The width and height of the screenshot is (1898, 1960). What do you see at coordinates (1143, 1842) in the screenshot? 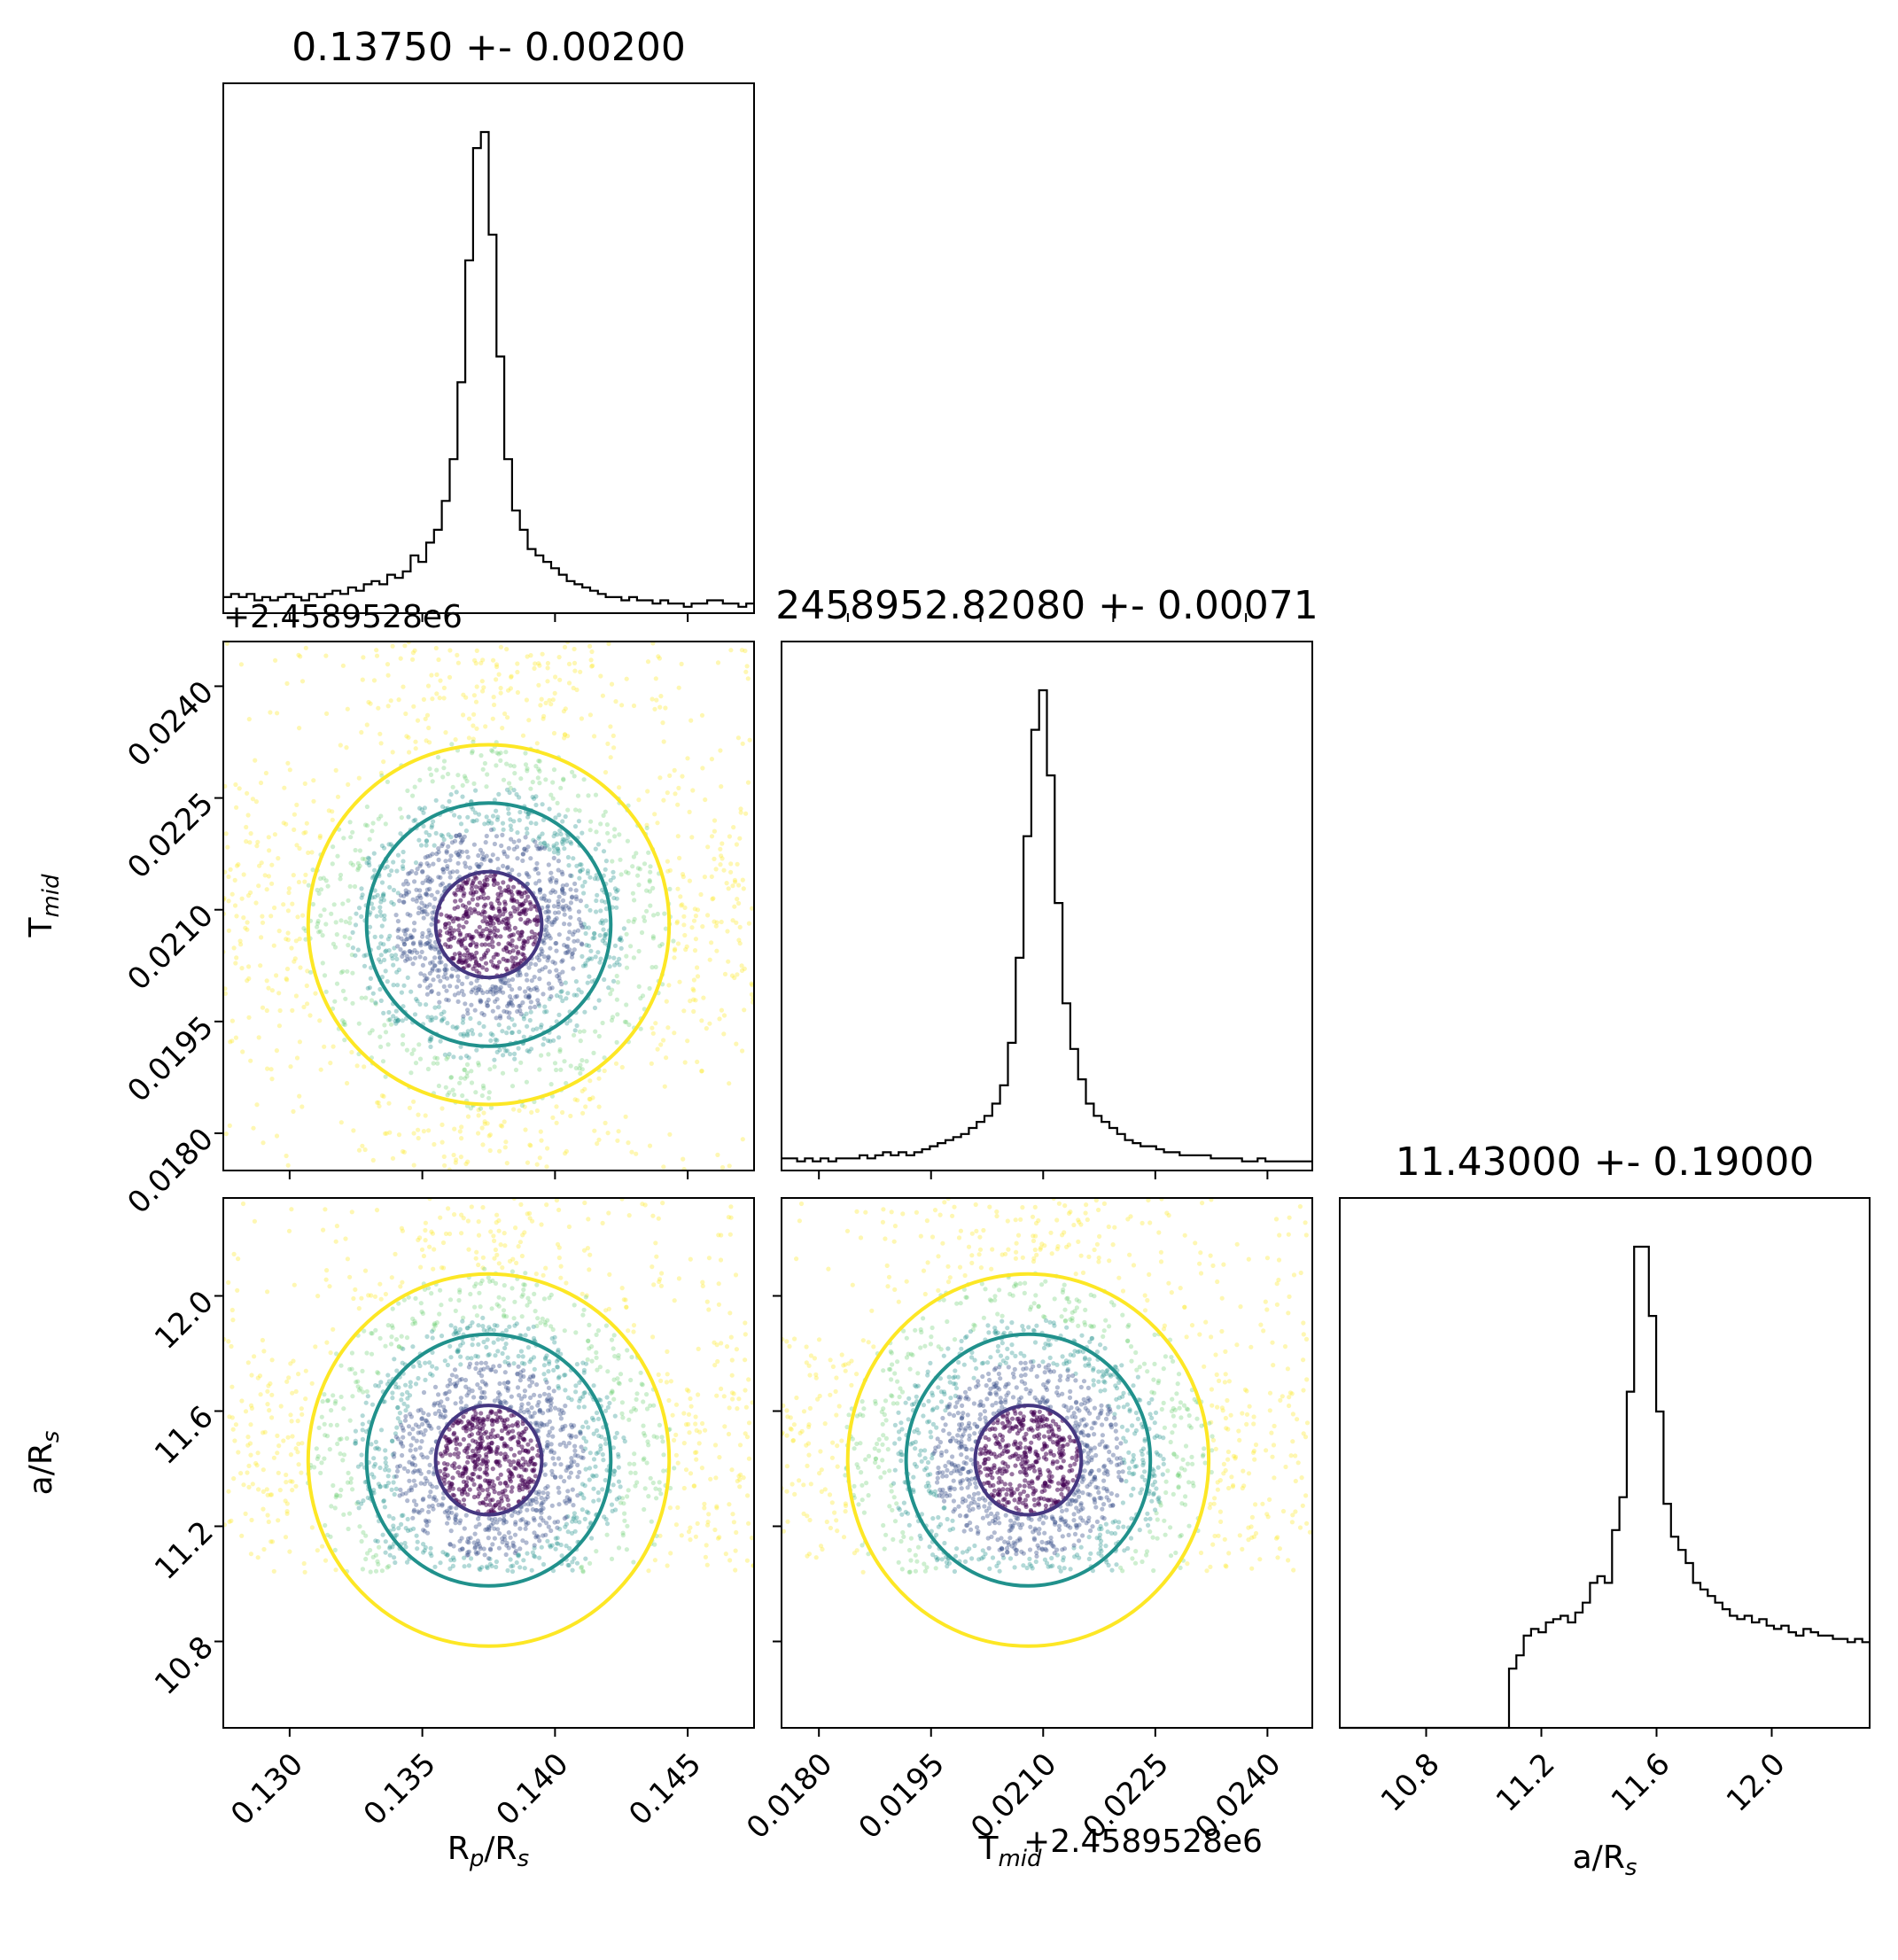
I see `x-offset-label: +2.4589528e6` at bounding box center [1143, 1842].